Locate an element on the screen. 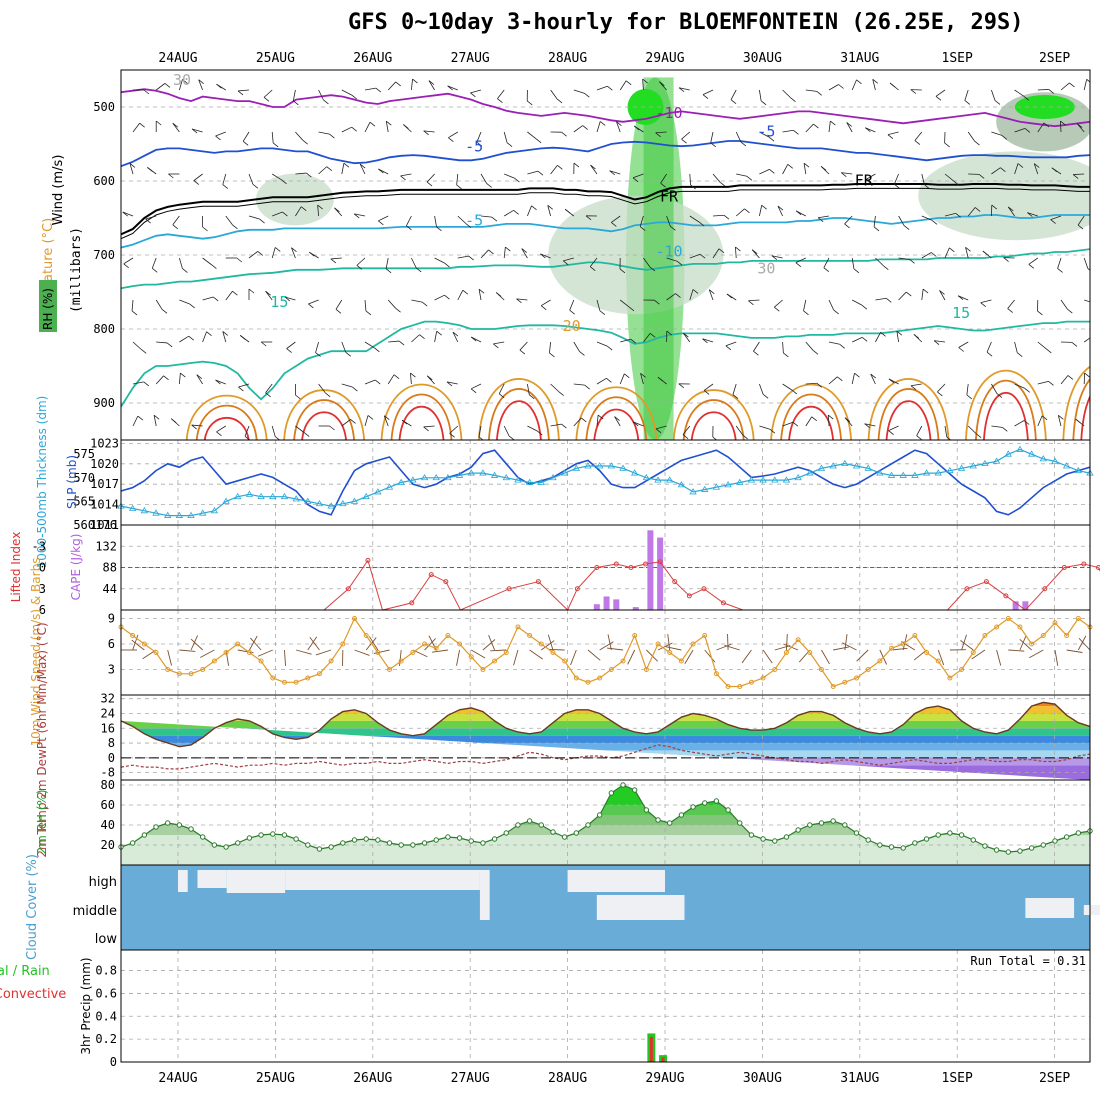 The image size is (1100, 1100). cape-tick-label: 176 is located at coordinates (106, 525).